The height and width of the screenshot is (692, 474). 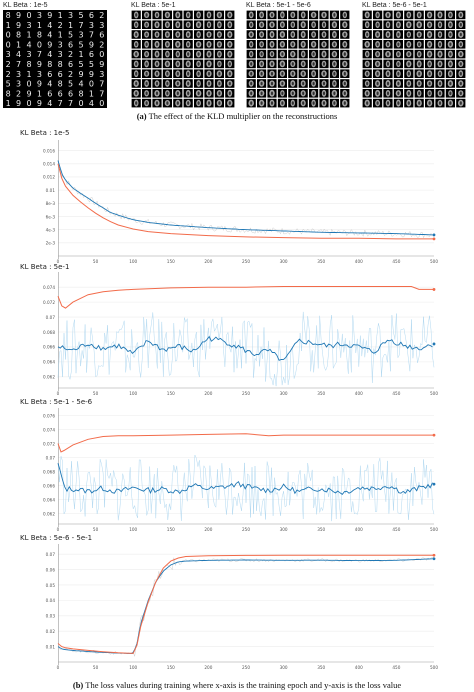 What do you see at coordinates (141, 116) in the screenshot?
I see `caption-tag: (a)` at bounding box center [141, 116].